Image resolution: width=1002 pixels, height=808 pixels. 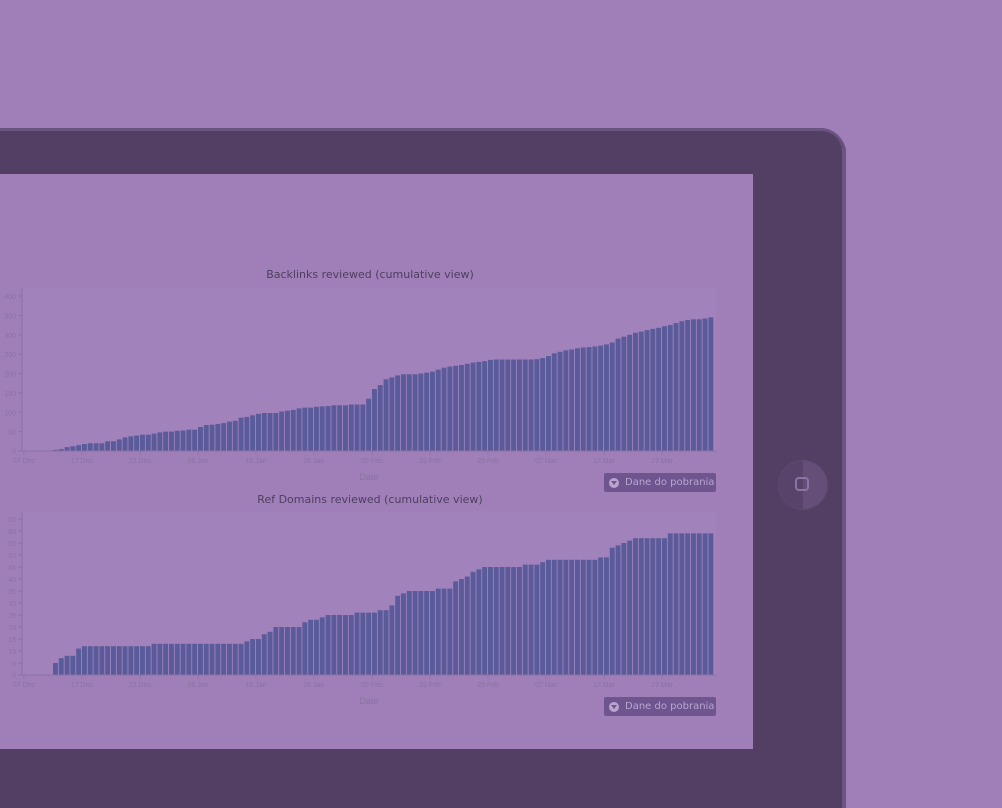 I want to click on y-tick-label: 20, so click(x=12, y=628).